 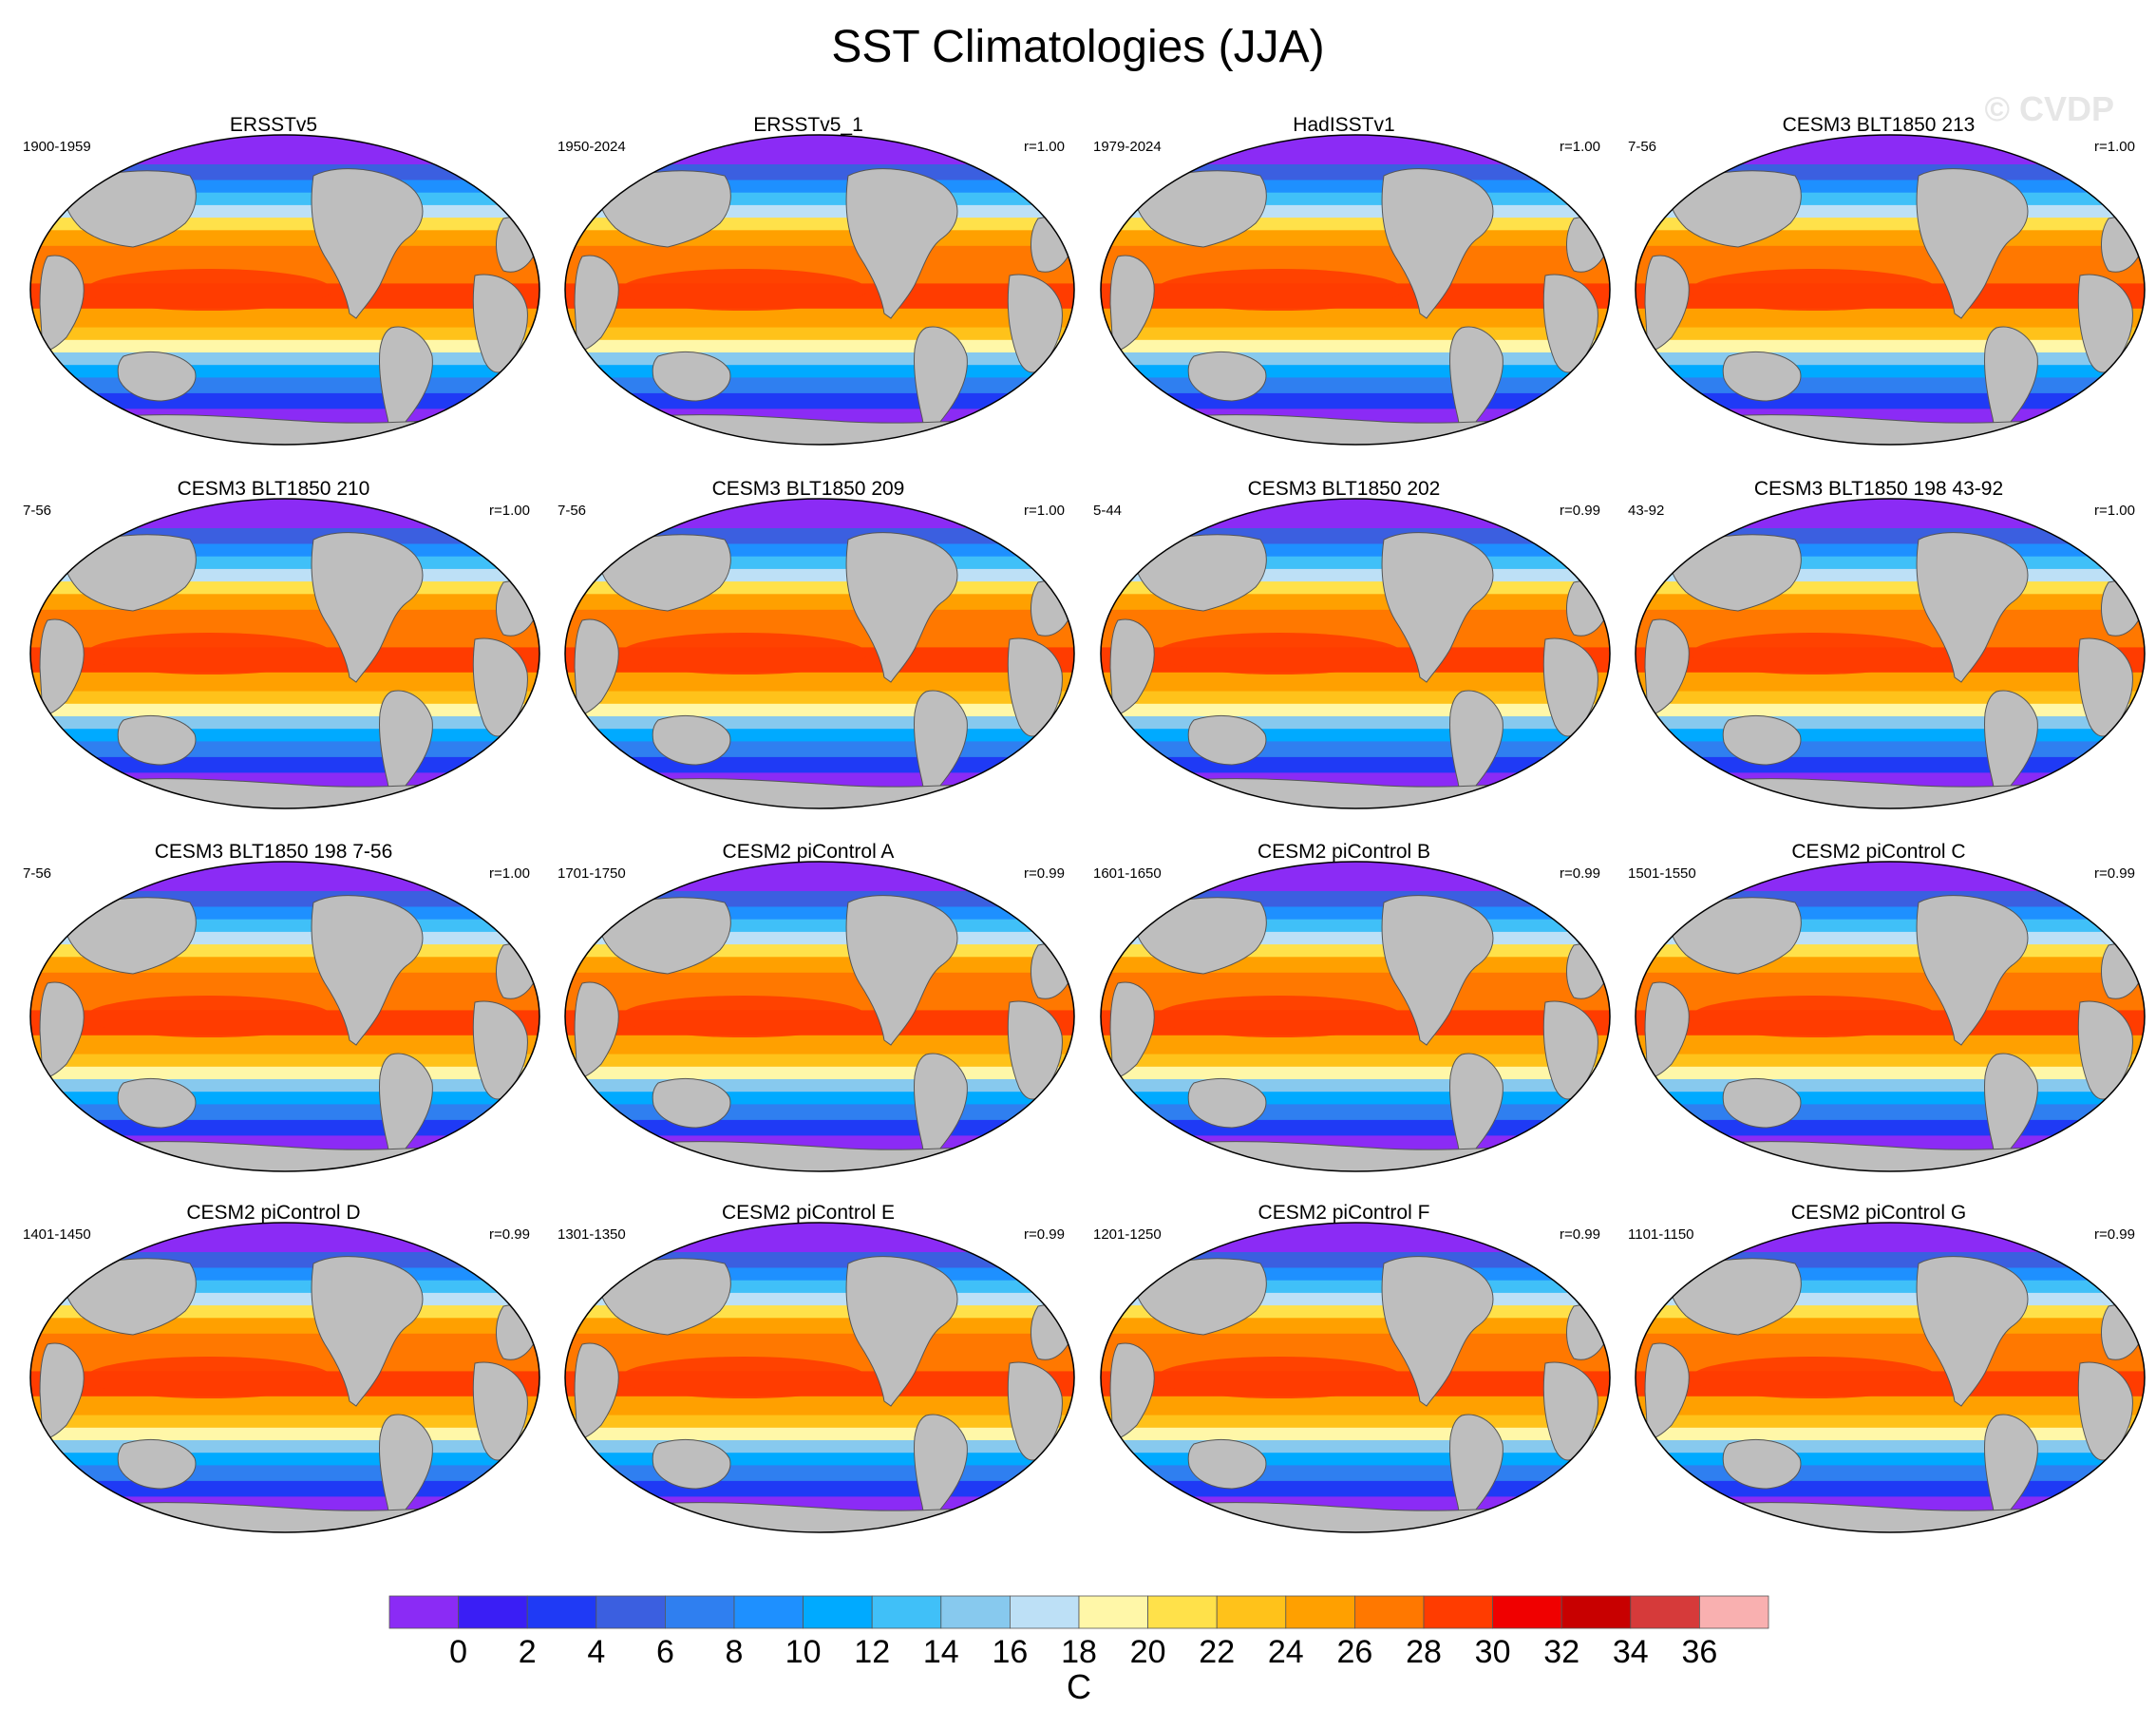 What do you see at coordinates (1148, 1652) in the screenshot?
I see `colorbar-tick-label: 20` at bounding box center [1148, 1652].